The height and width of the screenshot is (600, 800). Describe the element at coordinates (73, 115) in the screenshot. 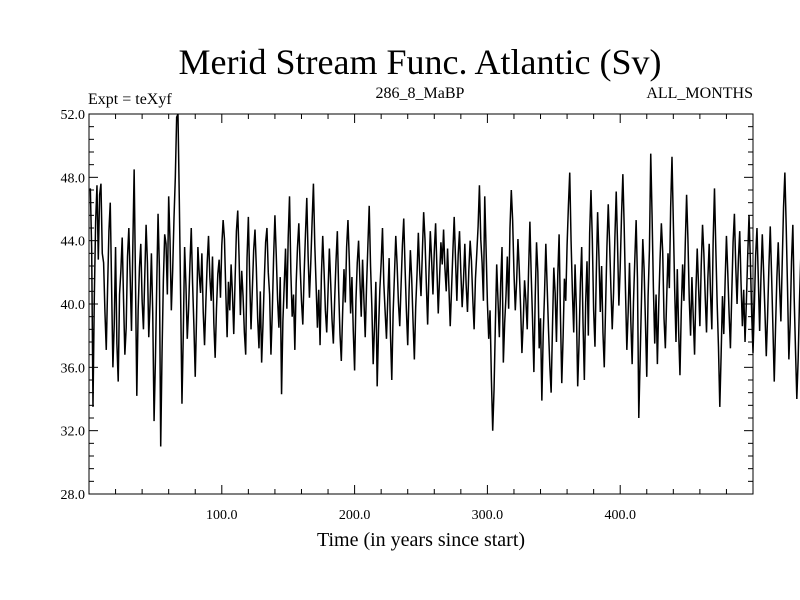

I see `y-tick-label: 52.0` at that location.